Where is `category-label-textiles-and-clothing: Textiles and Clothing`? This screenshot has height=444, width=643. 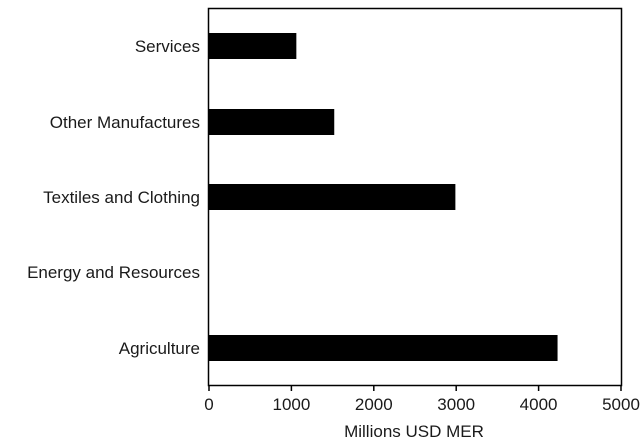
category-label-textiles-and-clothing: Textiles and Clothing is located at coordinates (121, 197).